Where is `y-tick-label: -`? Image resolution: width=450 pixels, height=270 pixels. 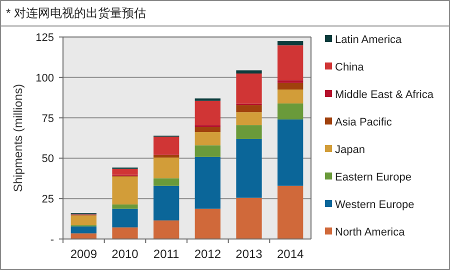
y-tick-label: - is located at coordinates (52, 240).